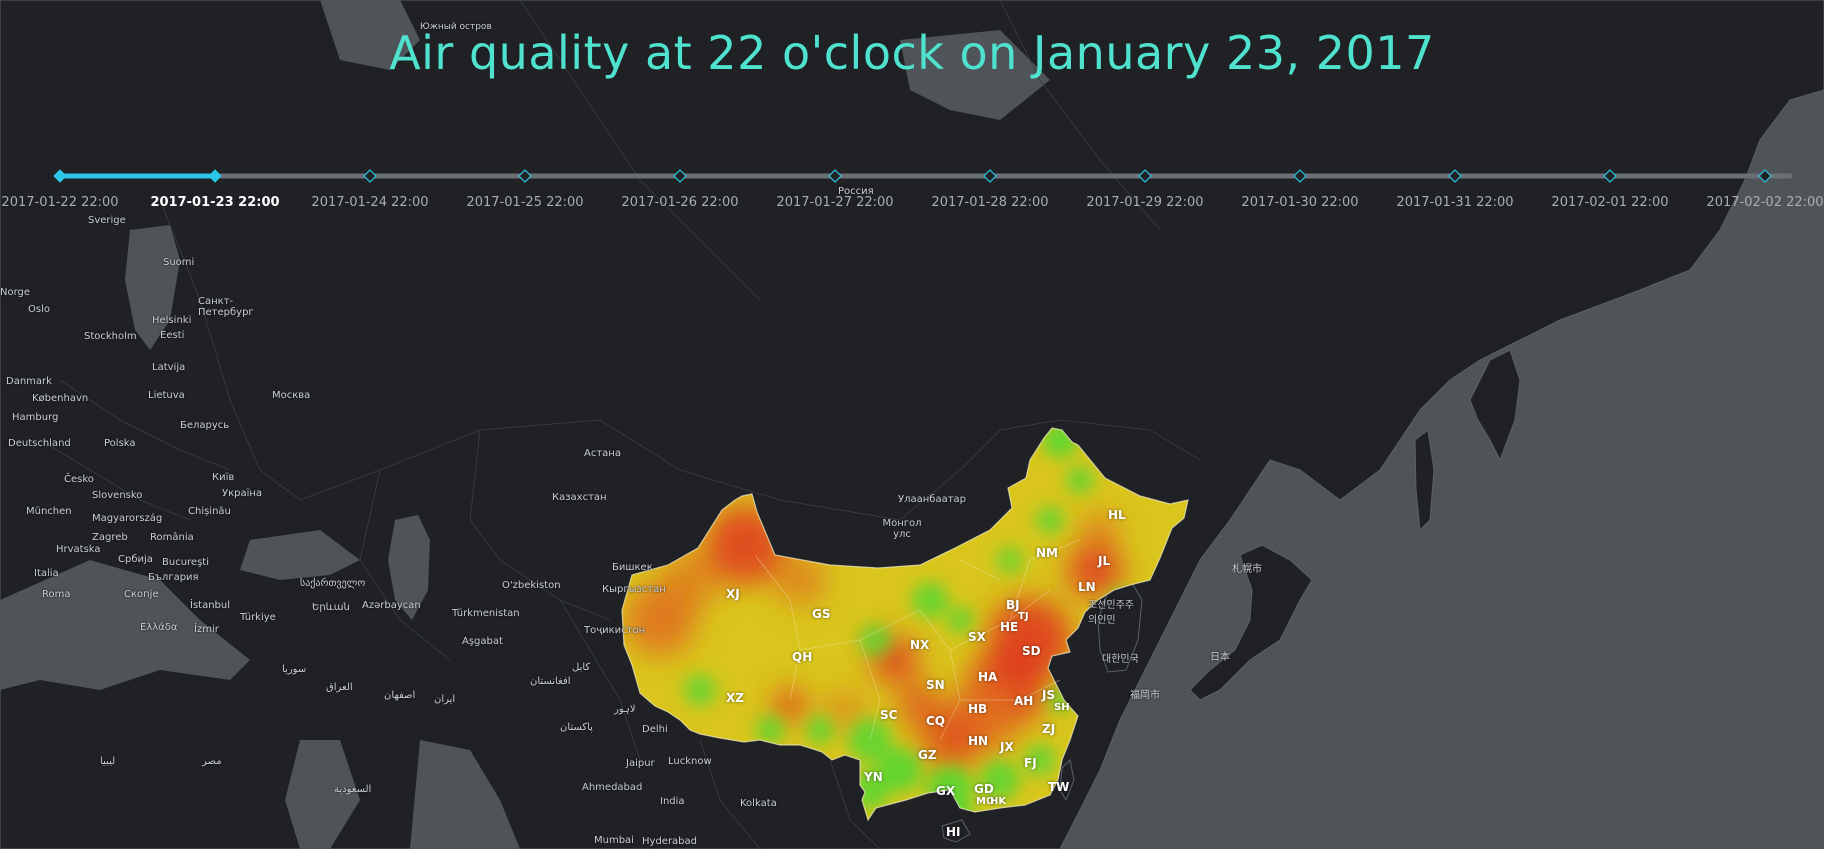 The height and width of the screenshot is (849, 1824). I want to click on timeline-date-label: 2017-01-29 22:00, so click(1145, 202).